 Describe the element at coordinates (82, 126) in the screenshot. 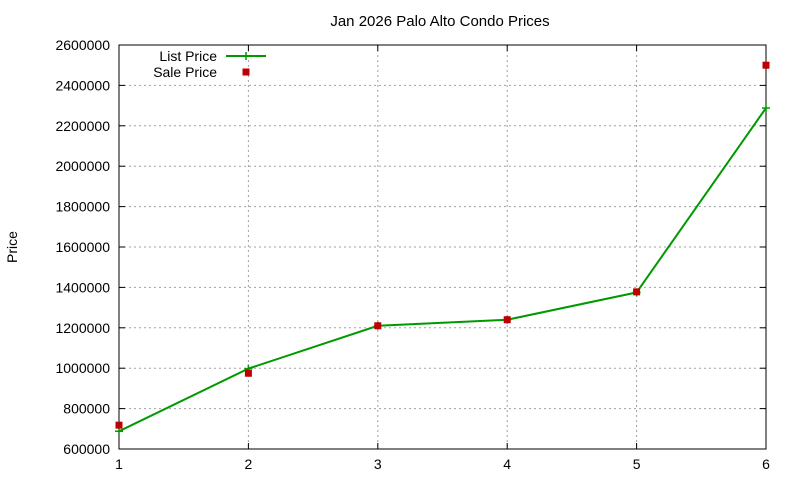

I see `y-tick-label: 2200000` at that location.